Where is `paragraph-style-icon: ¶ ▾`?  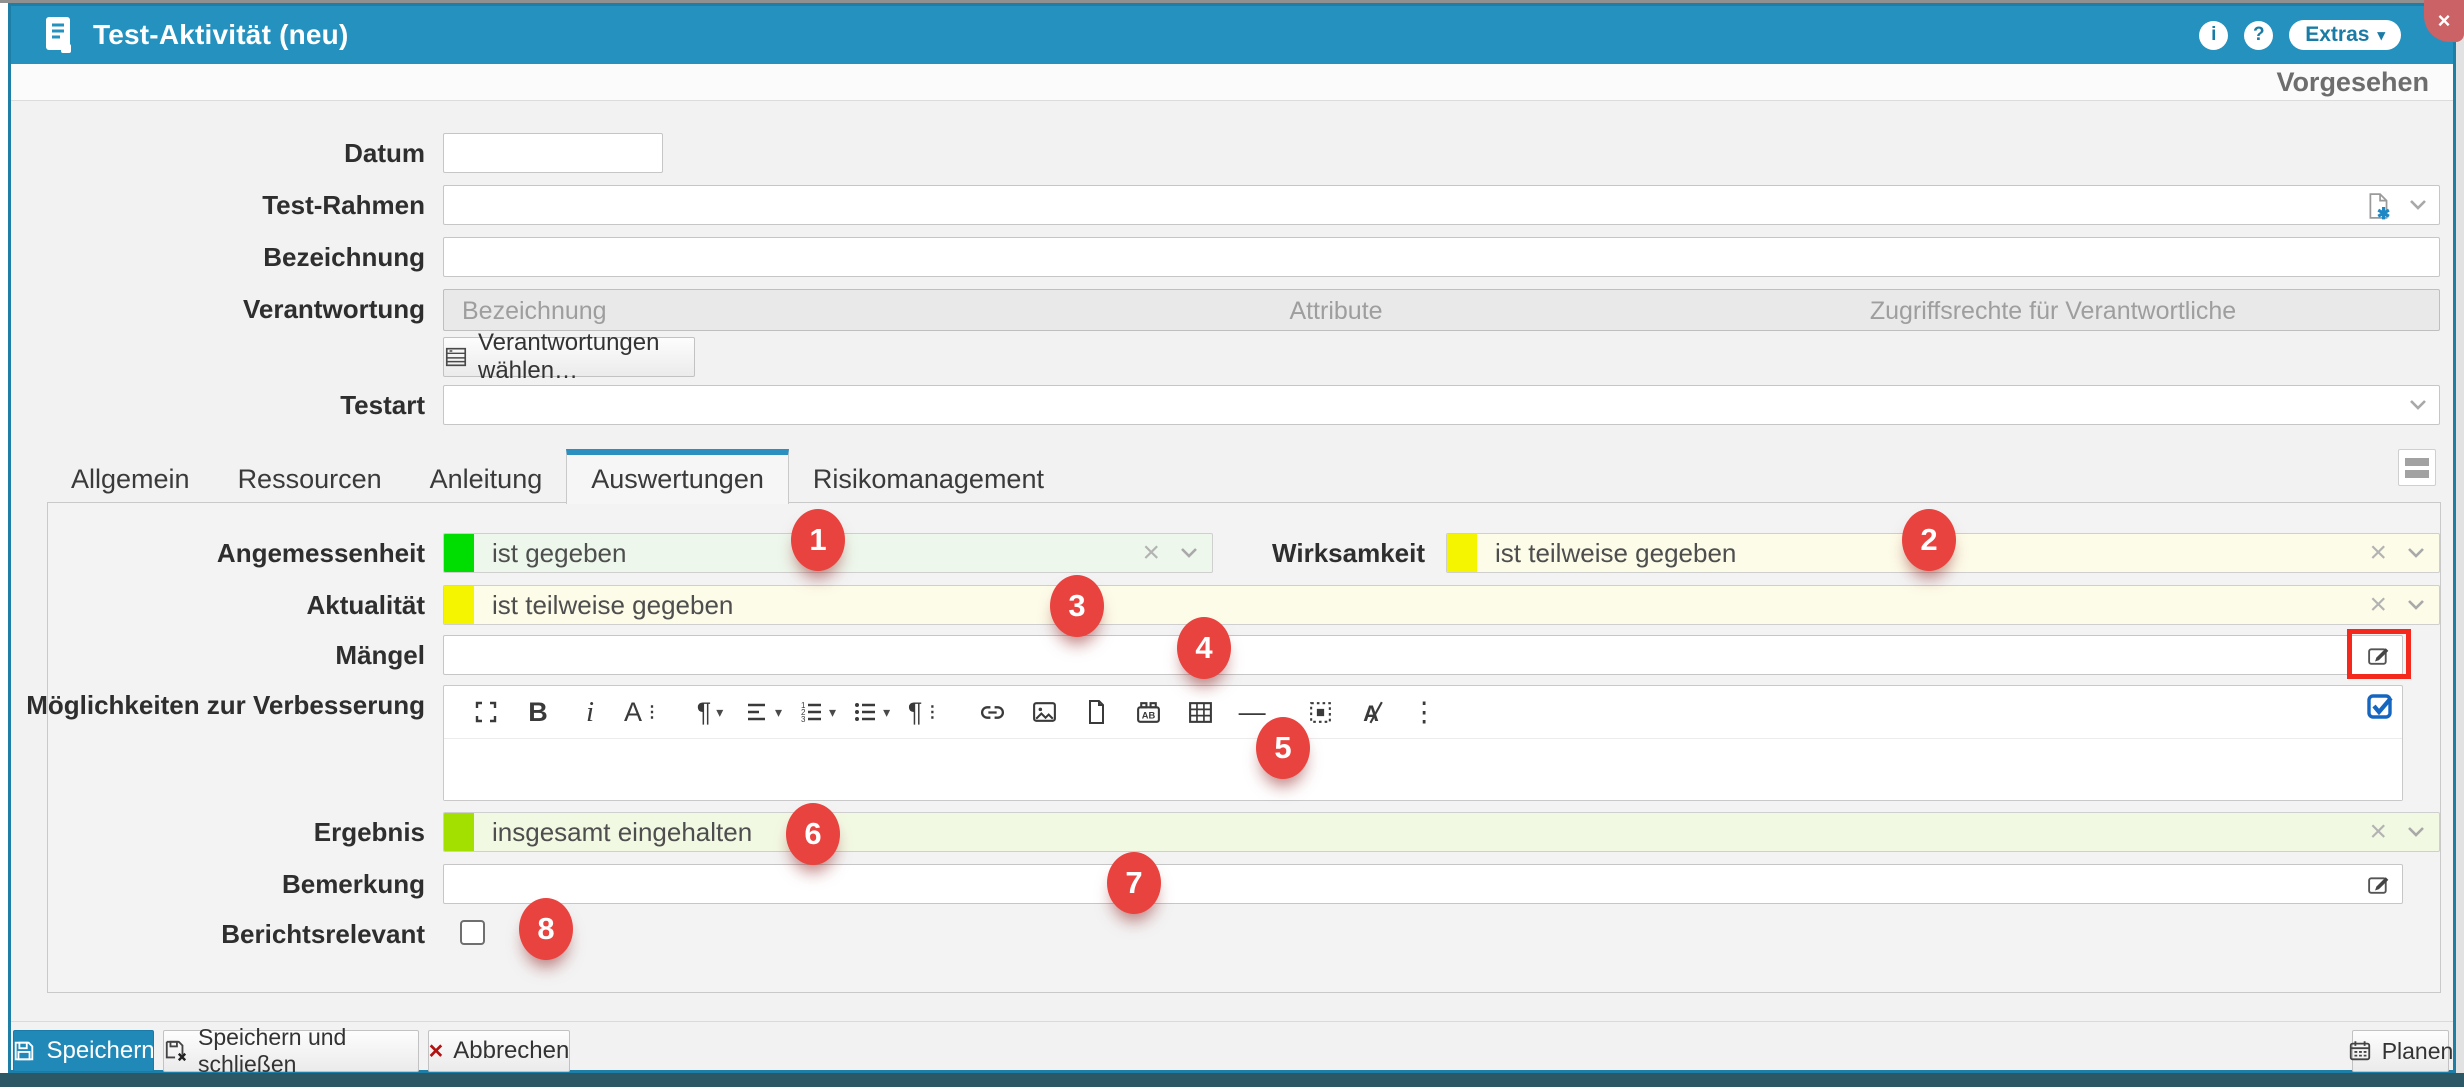
paragraph-style-icon: ¶ ▾ is located at coordinates (710, 711).